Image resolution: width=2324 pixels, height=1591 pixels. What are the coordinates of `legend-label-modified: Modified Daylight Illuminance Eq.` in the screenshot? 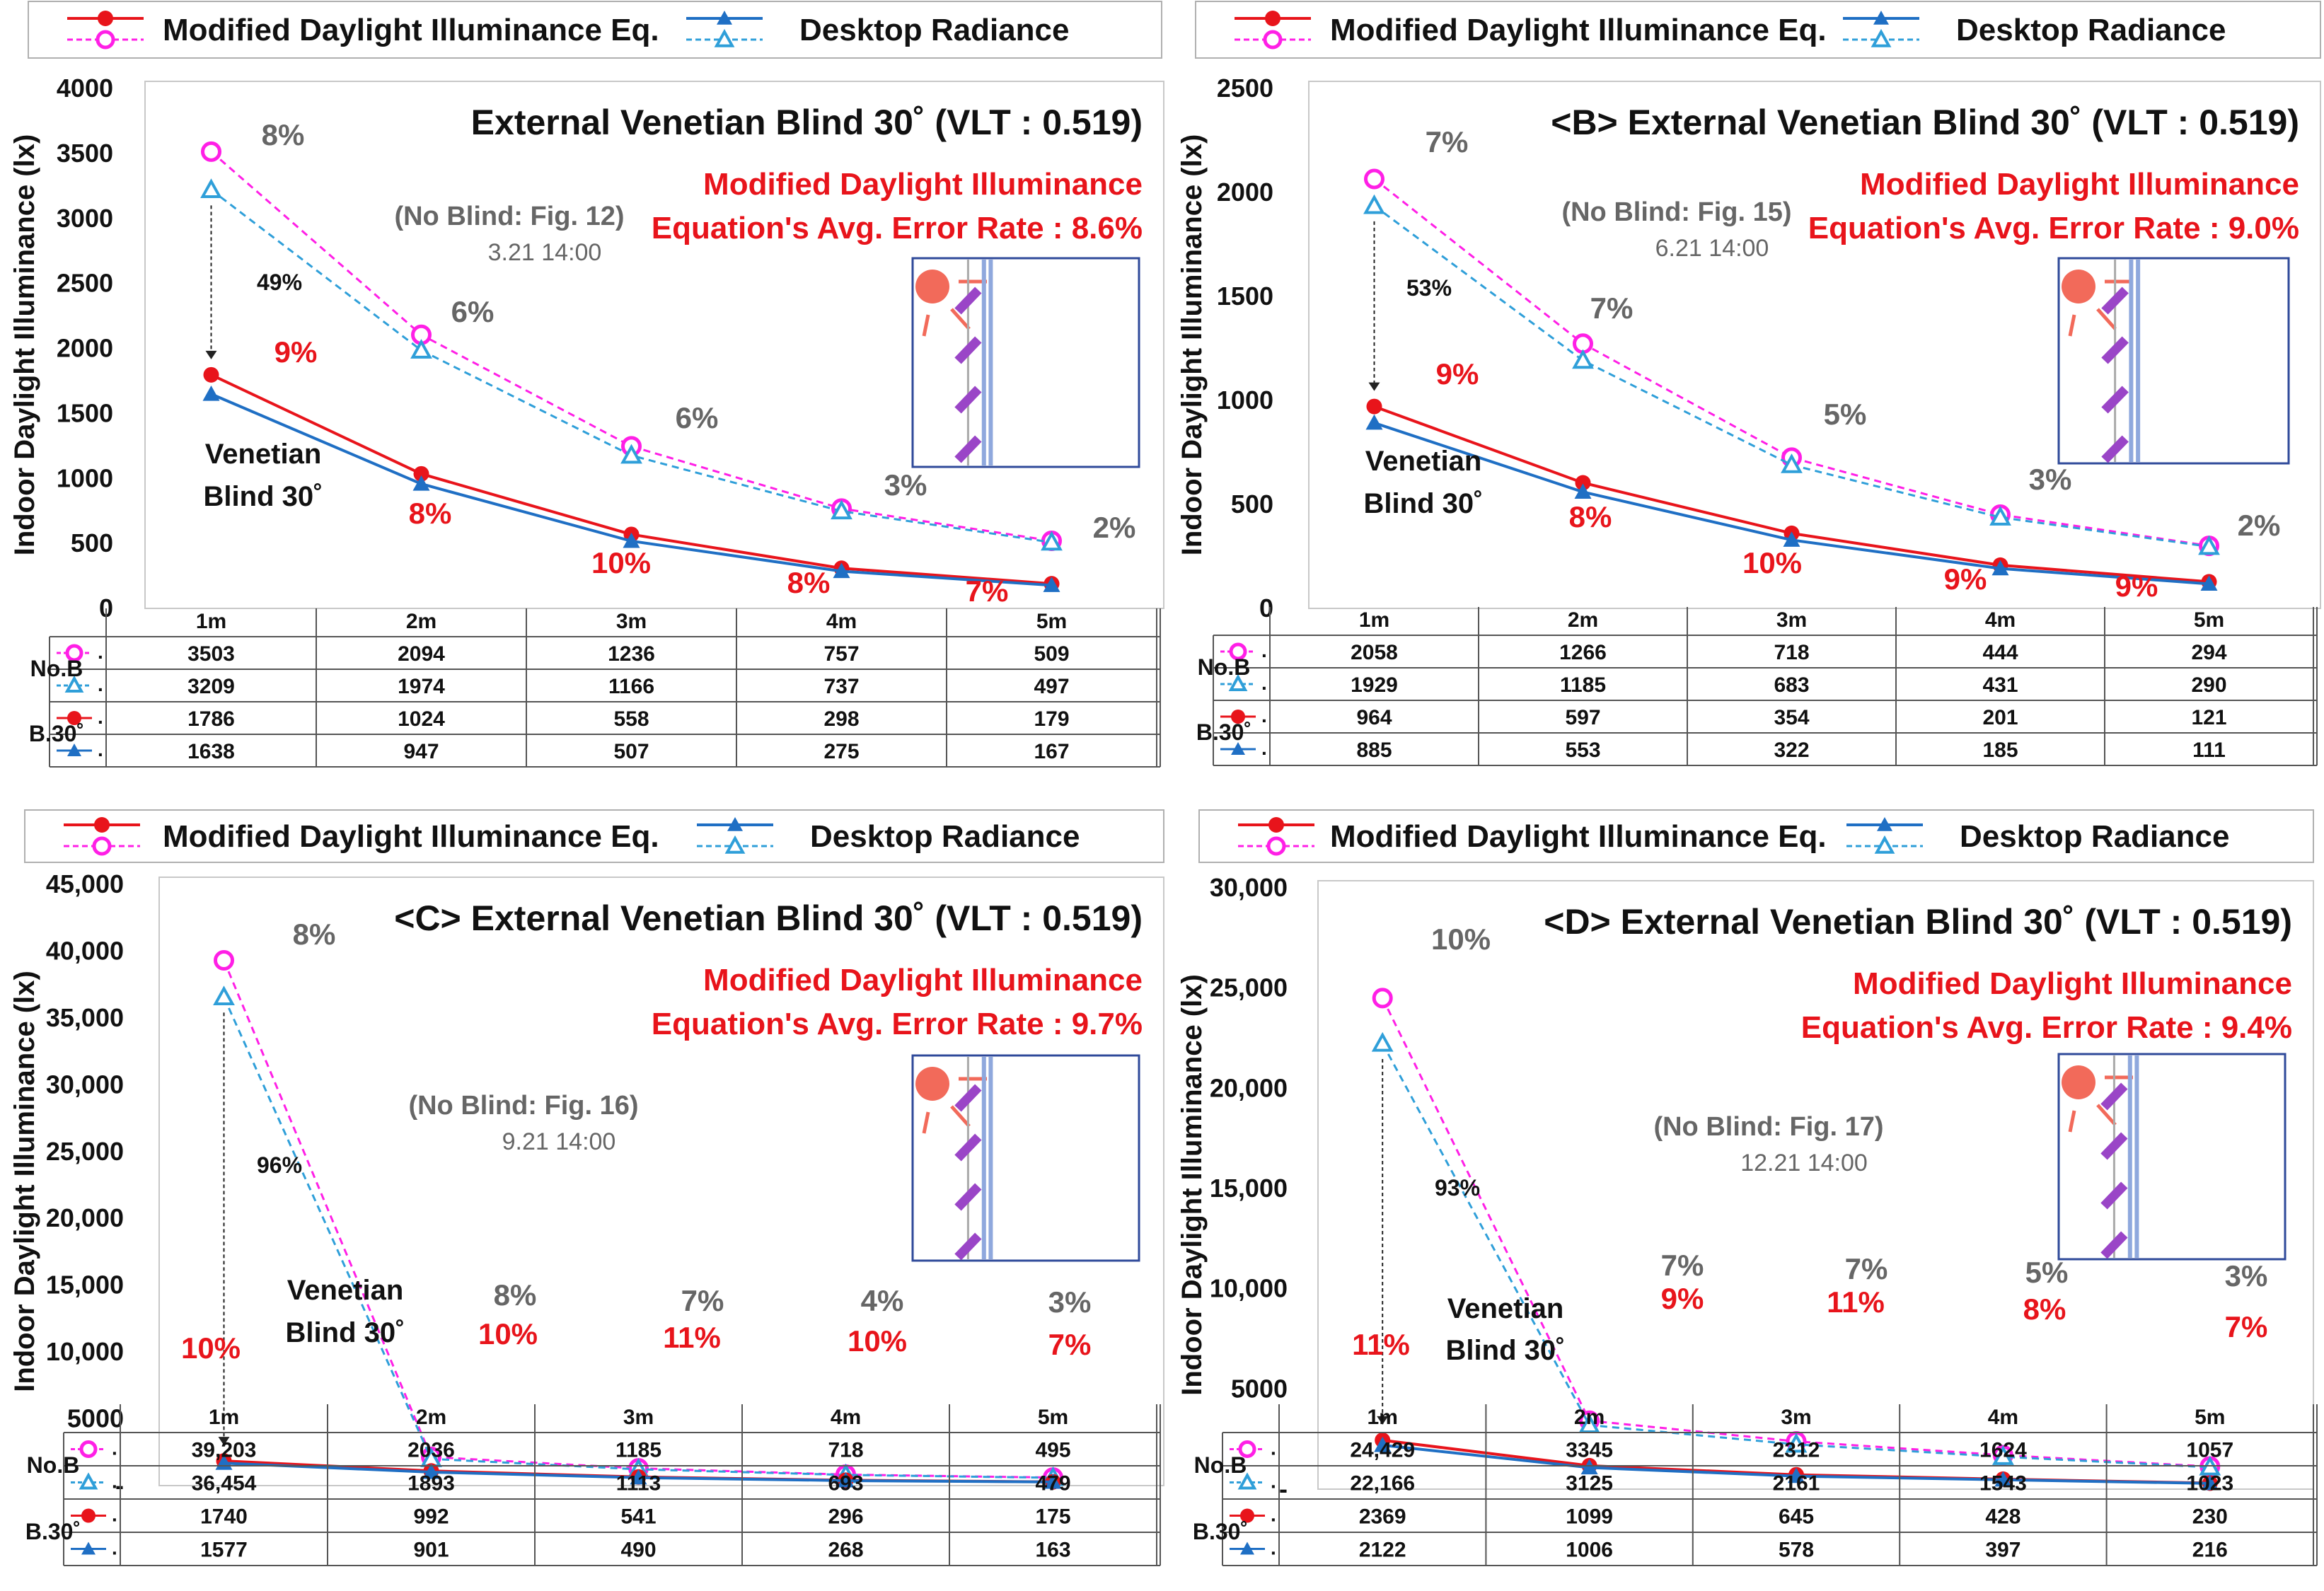 It's located at (1579, 836).